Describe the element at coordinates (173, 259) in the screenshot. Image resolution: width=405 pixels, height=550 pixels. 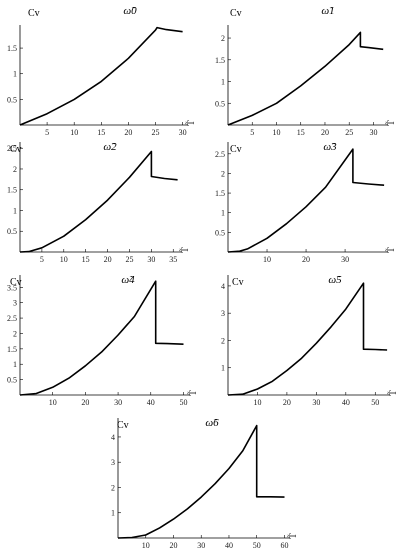
I see `x-tick-label: 35` at that location.